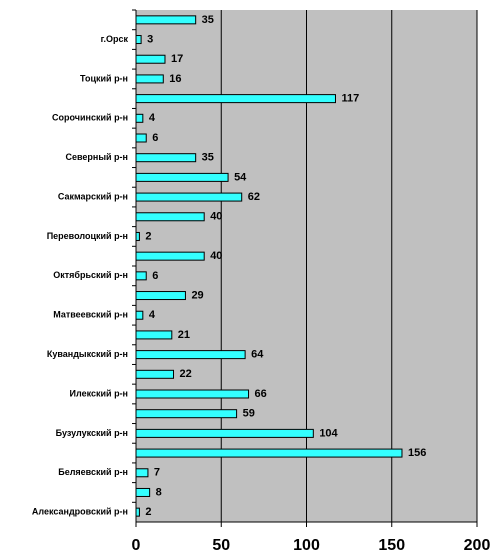 Image resolution: width=501 pixels, height=560 pixels. Describe the element at coordinates (93, 472) in the screenshot. I see `y-tick-label: Беляевский р-н` at that location.